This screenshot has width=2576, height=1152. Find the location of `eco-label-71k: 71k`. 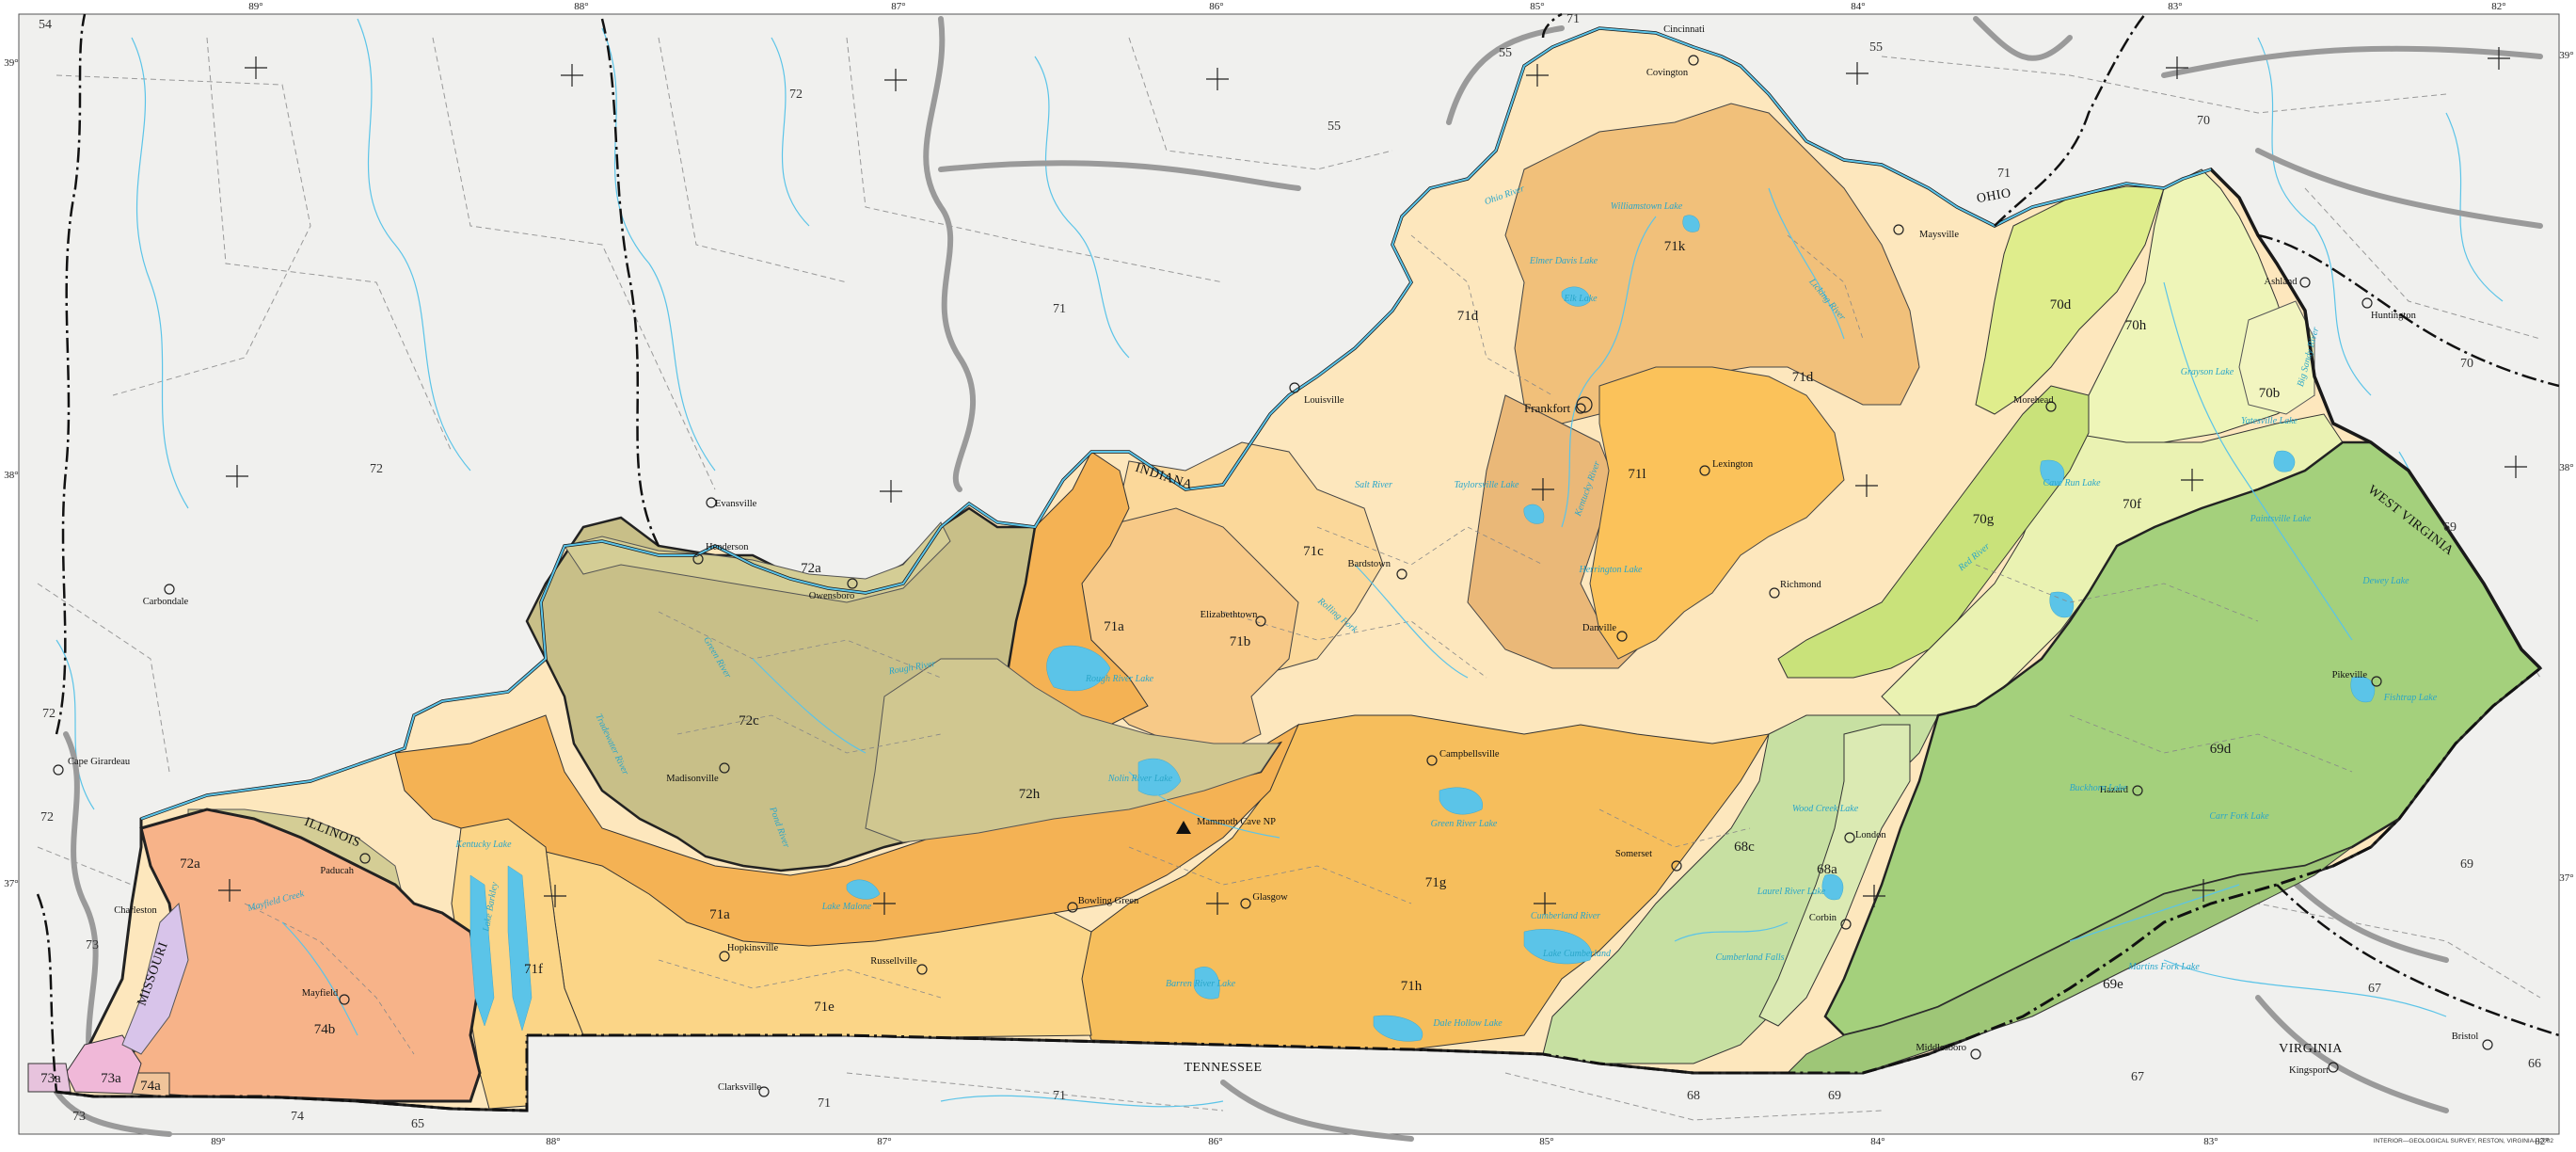

eco-label-71k: 71k is located at coordinates (1675, 246).